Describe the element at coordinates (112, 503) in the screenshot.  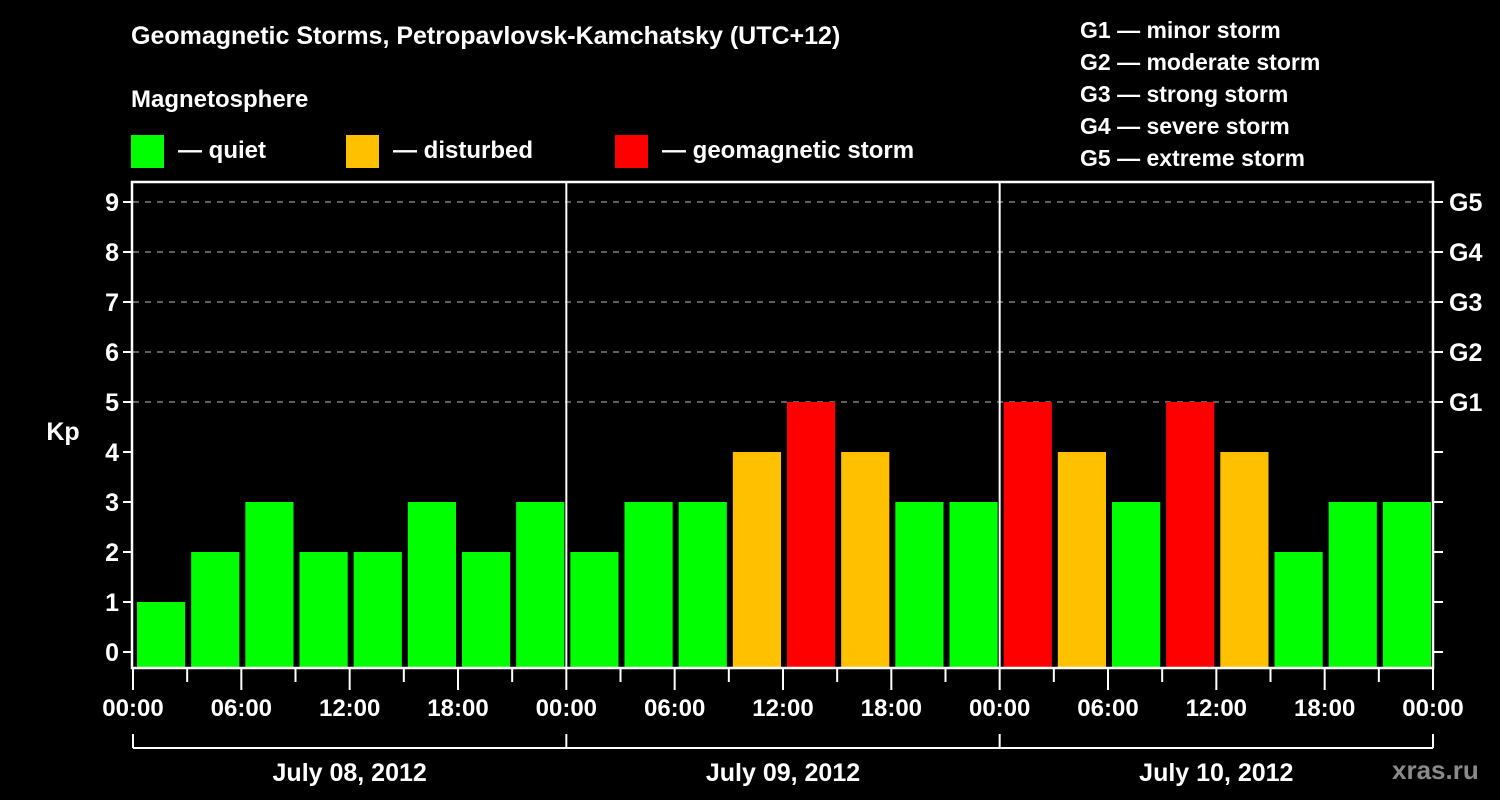
I see `y-tick-label: 3` at that location.